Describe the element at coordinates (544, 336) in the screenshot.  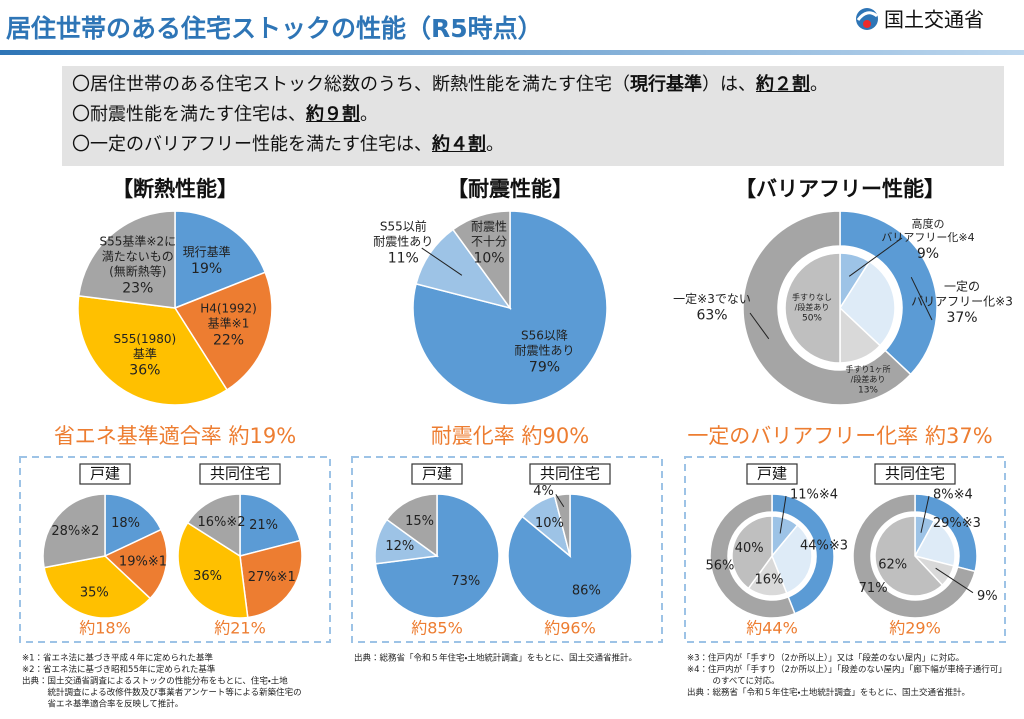
I see `data-label: S56以降` at that location.